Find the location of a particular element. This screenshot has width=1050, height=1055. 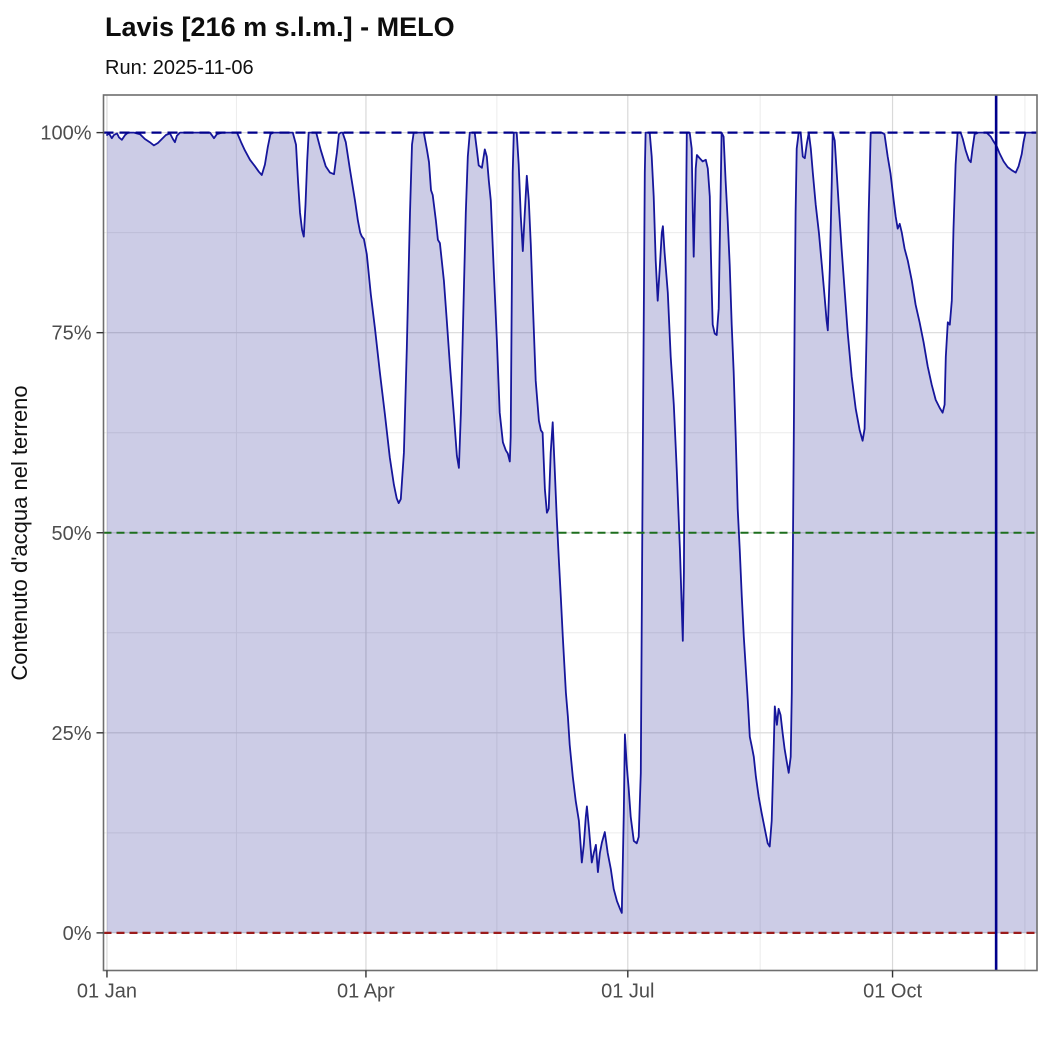

x-tick-label: 01 Oct is located at coordinates (892, 992).